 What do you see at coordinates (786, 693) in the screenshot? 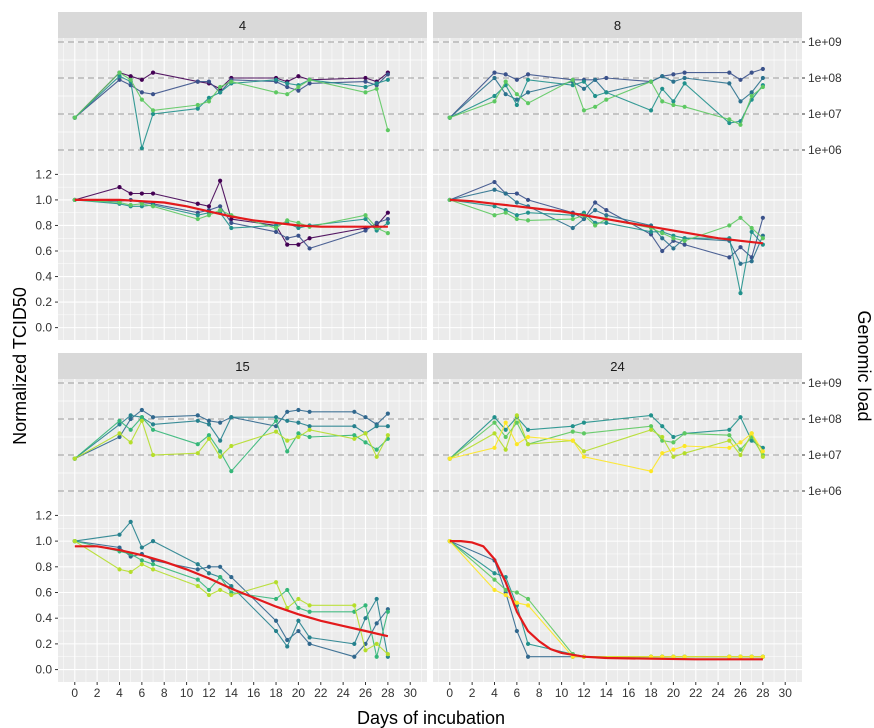
I see `x-tick-label: 30` at bounding box center [786, 693].